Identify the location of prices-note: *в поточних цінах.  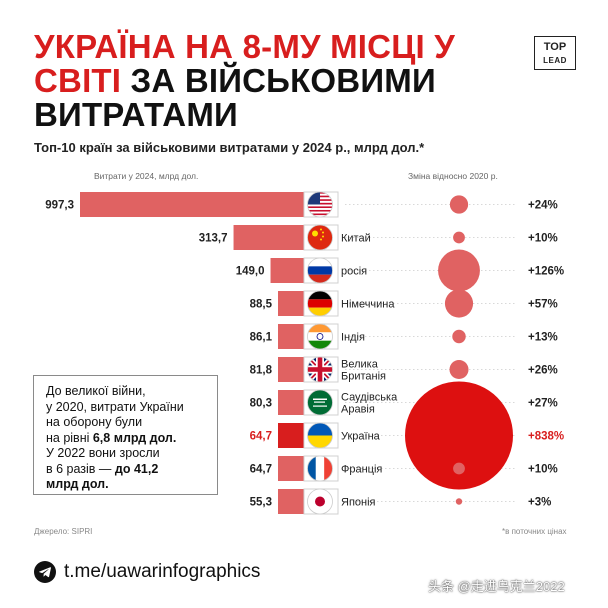
(534, 531).